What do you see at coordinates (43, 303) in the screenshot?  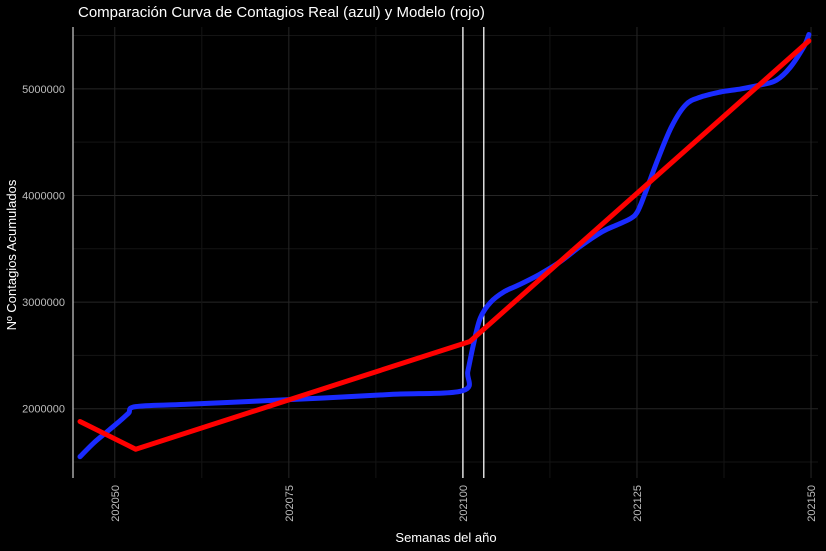 I see `y-tick-label: 3000000` at bounding box center [43, 303].